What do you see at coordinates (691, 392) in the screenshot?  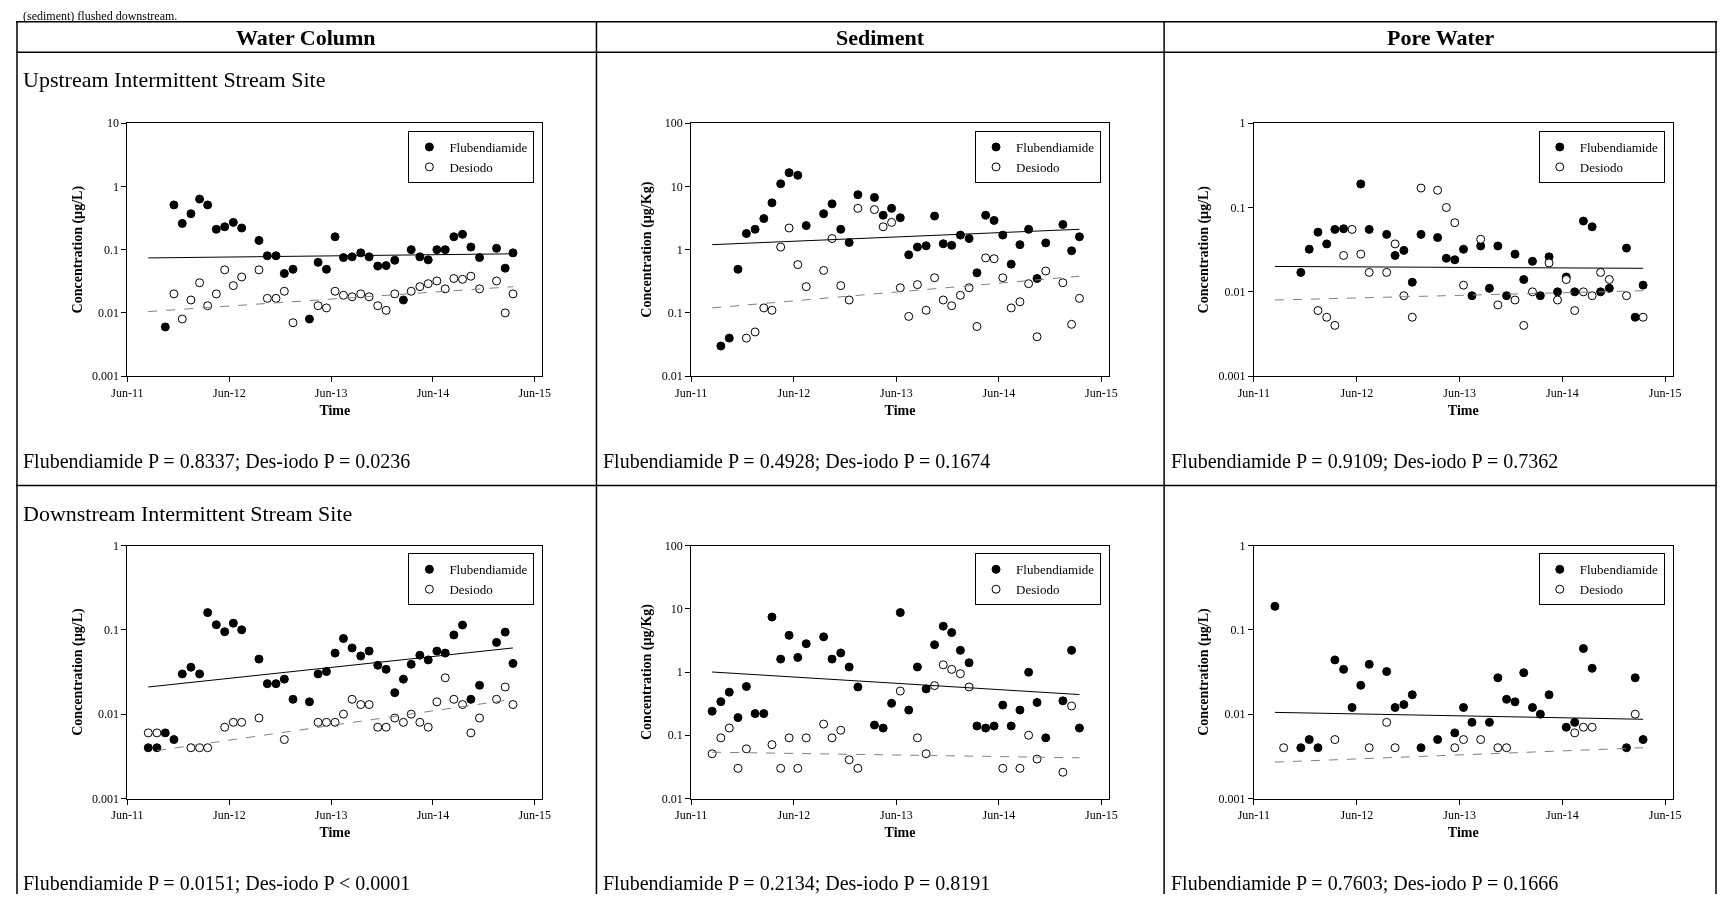 I see `x-tick-label: Jun-11` at bounding box center [691, 392].